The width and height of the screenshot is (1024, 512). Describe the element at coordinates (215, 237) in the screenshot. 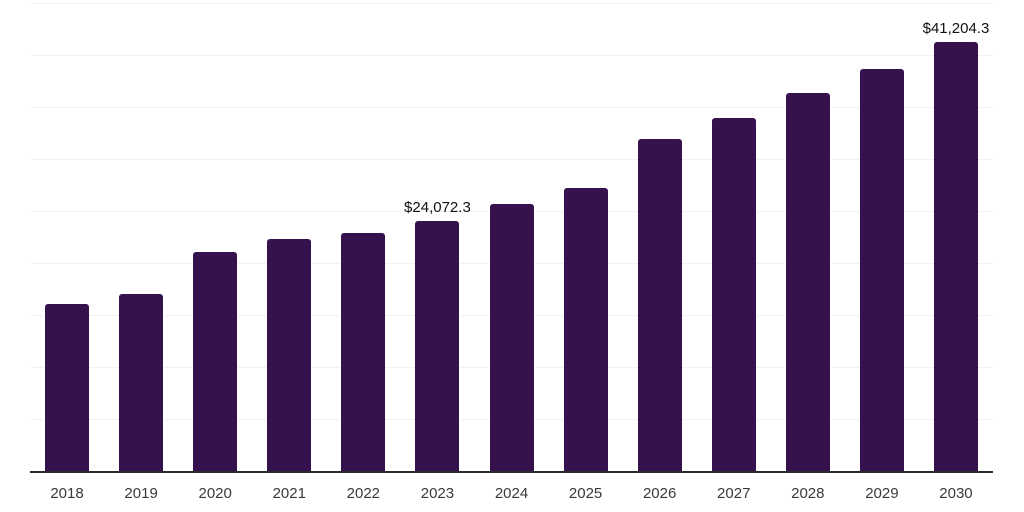

I see `bar-slot-2020` at that location.